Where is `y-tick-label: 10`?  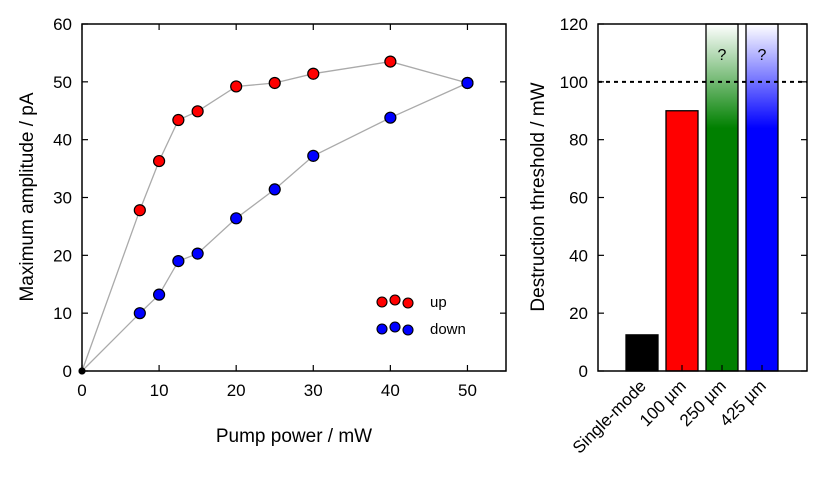 y-tick-label: 10 is located at coordinates (62, 313).